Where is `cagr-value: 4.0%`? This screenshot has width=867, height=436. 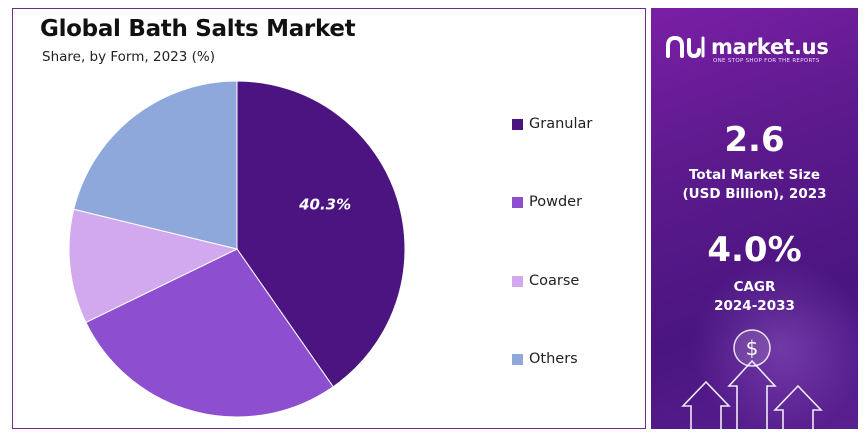 cagr-value: 4.0% is located at coordinates (754, 250).